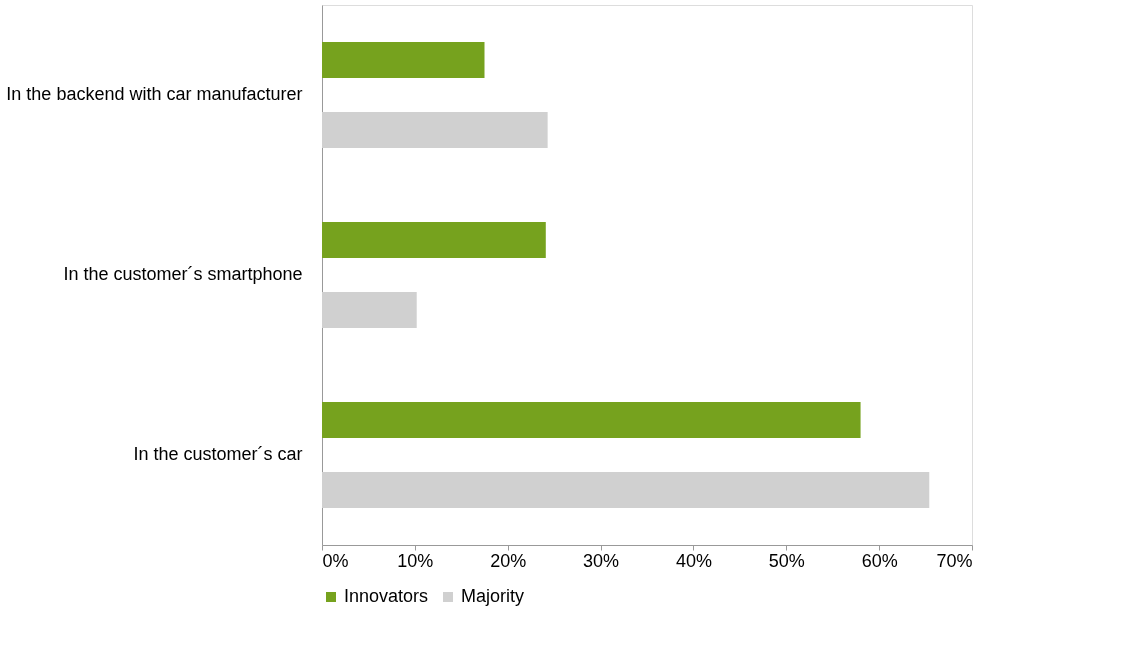 The height and width of the screenshot is (655, 1131). Describe the element at coordinates (154, 94) in the screenshot. I see `y-tick-label: In the backend with car manufacturer` at that location.